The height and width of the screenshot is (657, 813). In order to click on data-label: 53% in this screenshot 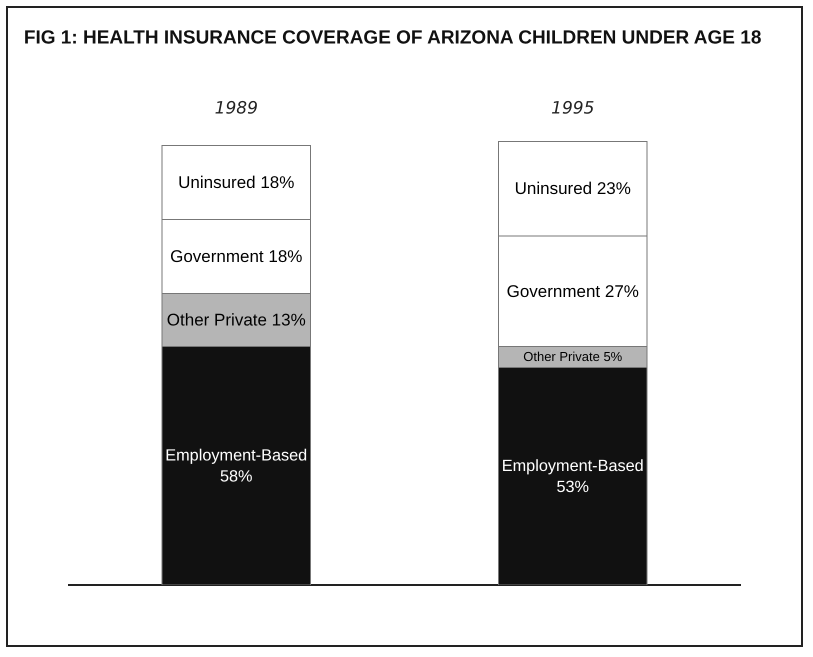, I will do `click(573, 487)`.